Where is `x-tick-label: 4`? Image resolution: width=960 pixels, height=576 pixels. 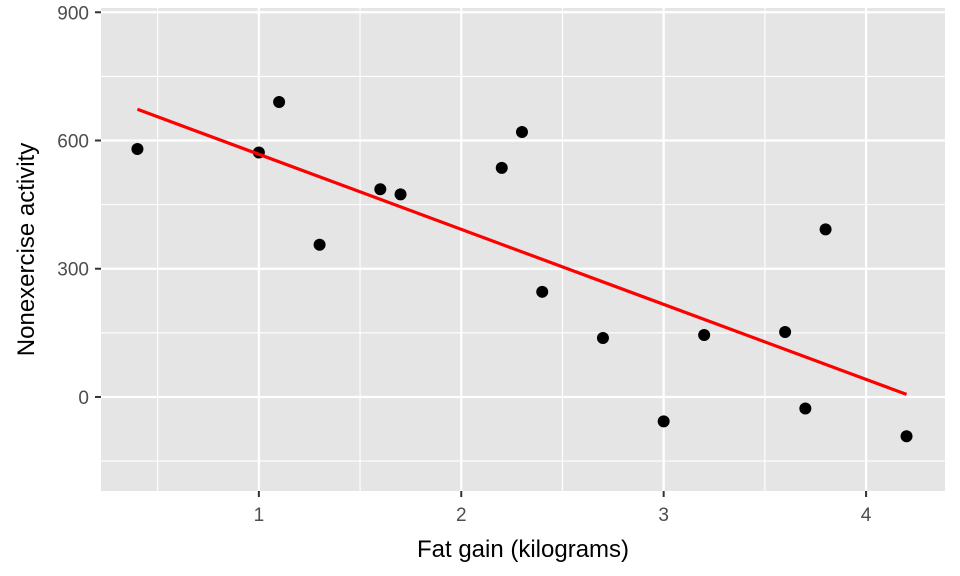 x-tick-label: 4 is located at coordinates (866, 515).